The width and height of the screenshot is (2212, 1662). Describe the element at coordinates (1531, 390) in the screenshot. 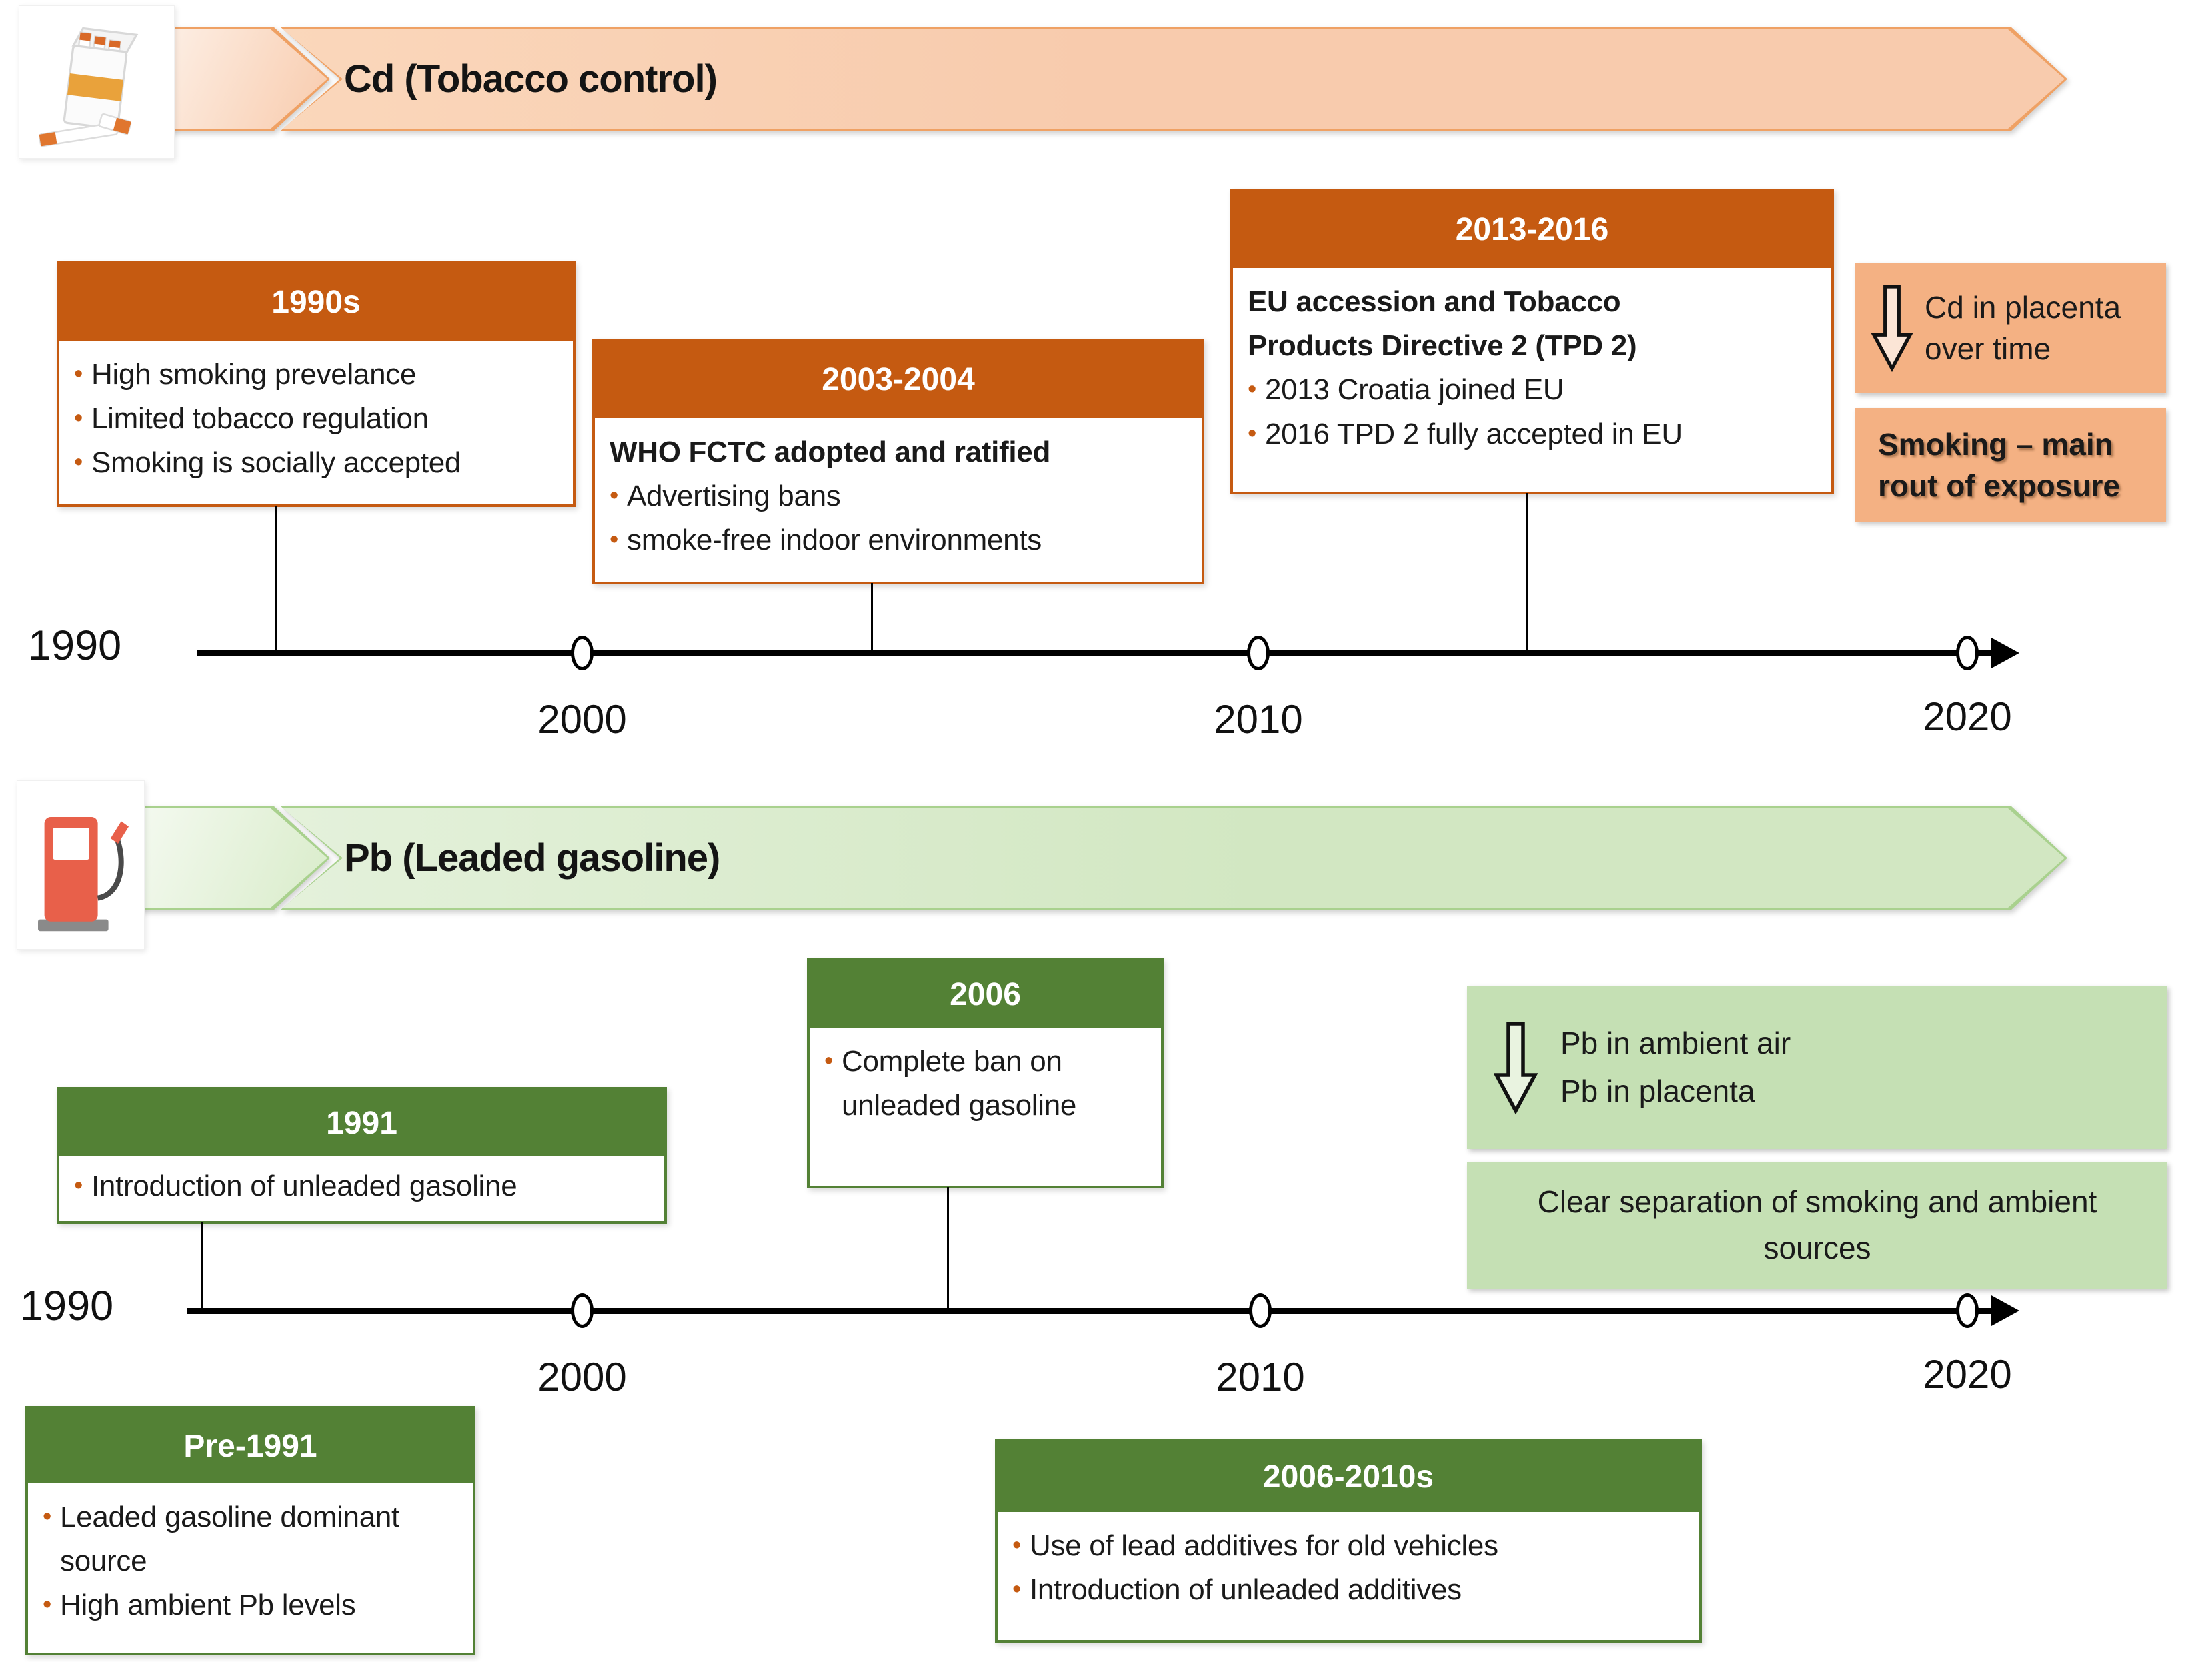

I see `bullet-item: • 2013 Croatia joined EU` at that location.